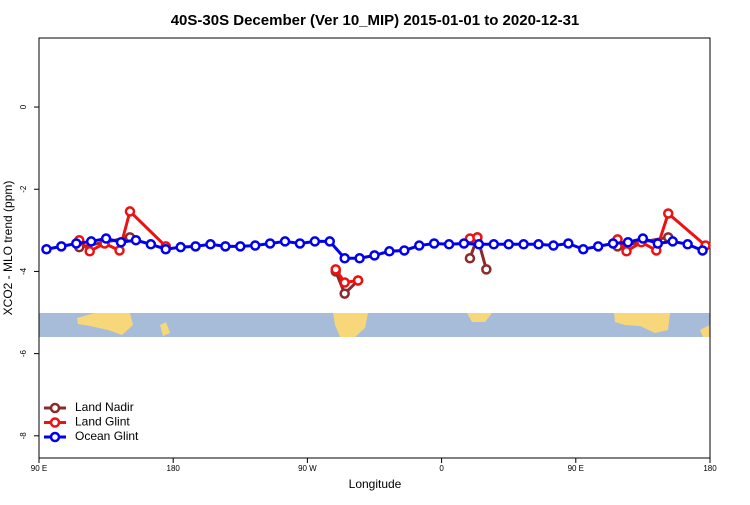 Image resolution: width=750 pixels, height=505 pixels. I want to click on legend-label: Ocean Glint, so click(107, 436).